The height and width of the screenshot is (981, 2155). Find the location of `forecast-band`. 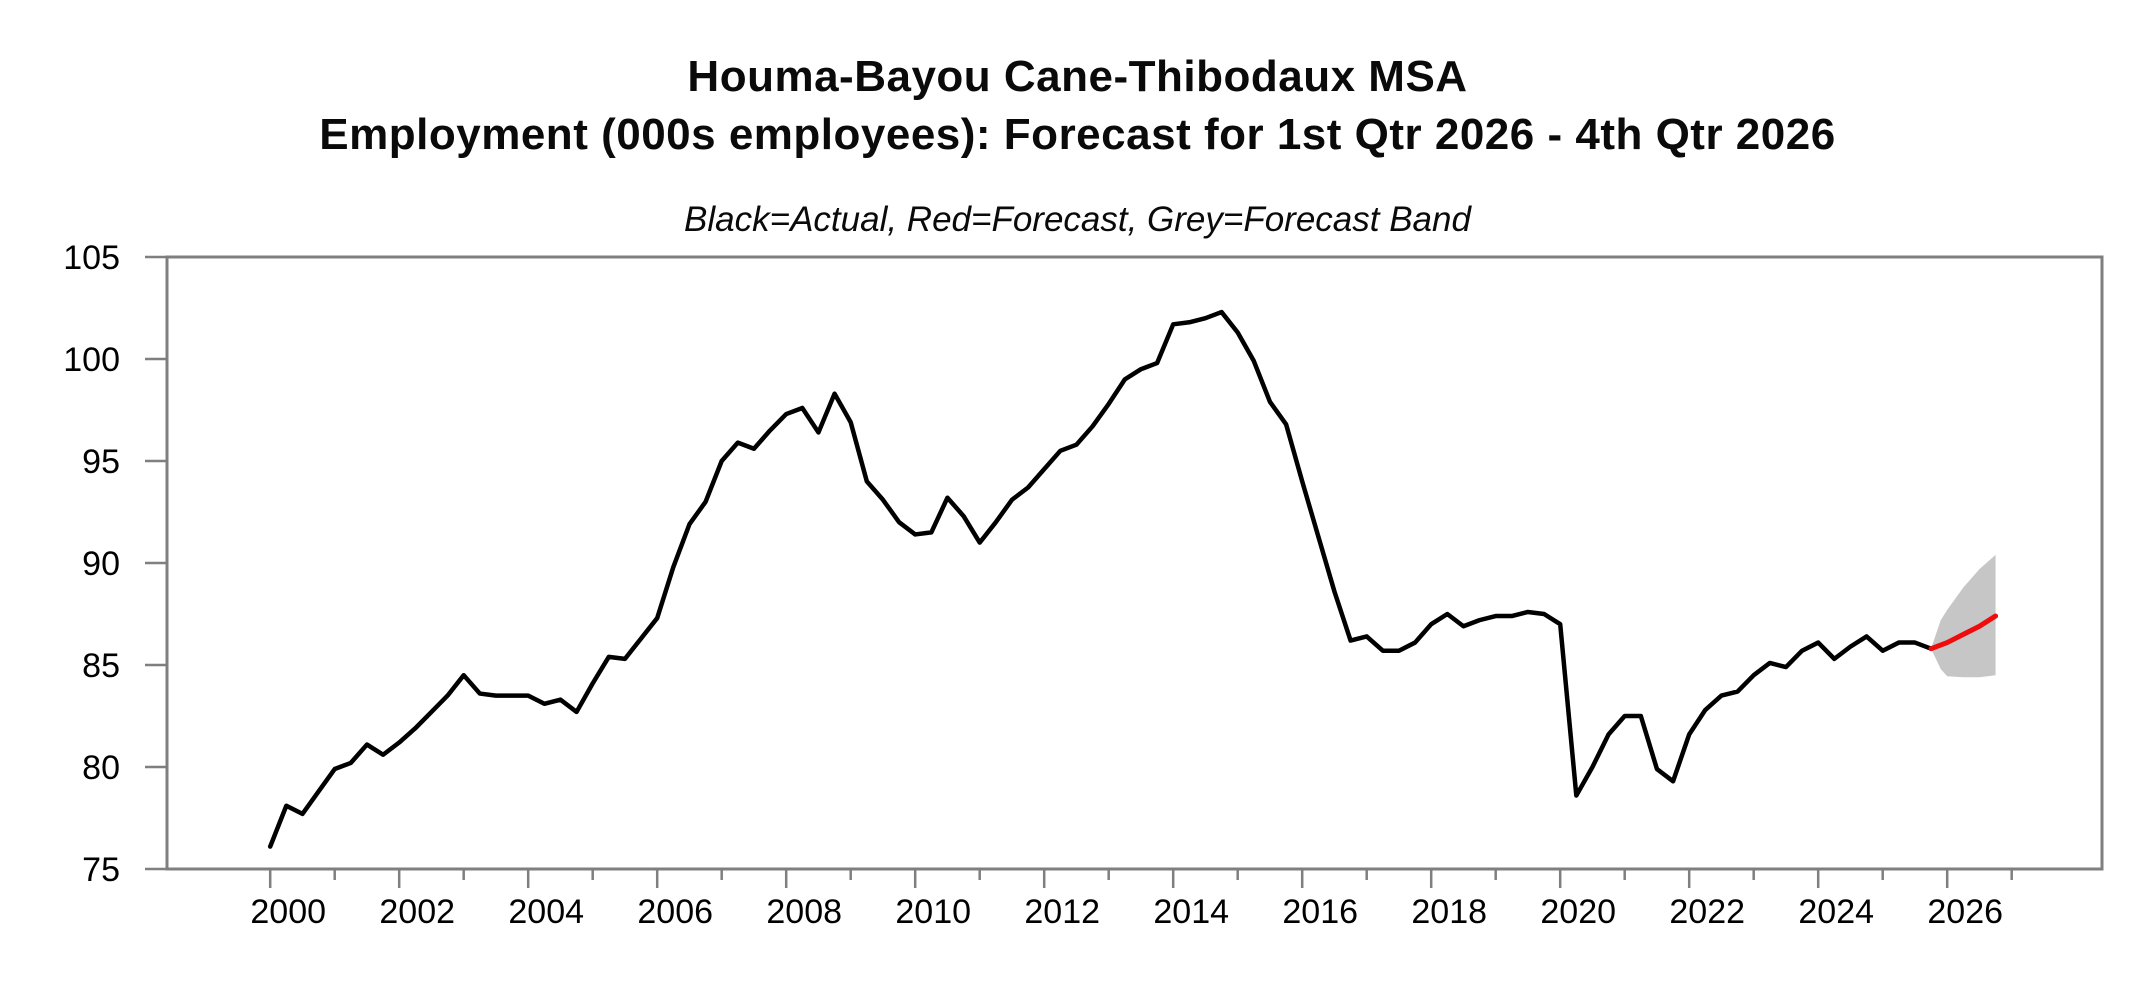

forecast-band is located at coordinates (1963, 616).